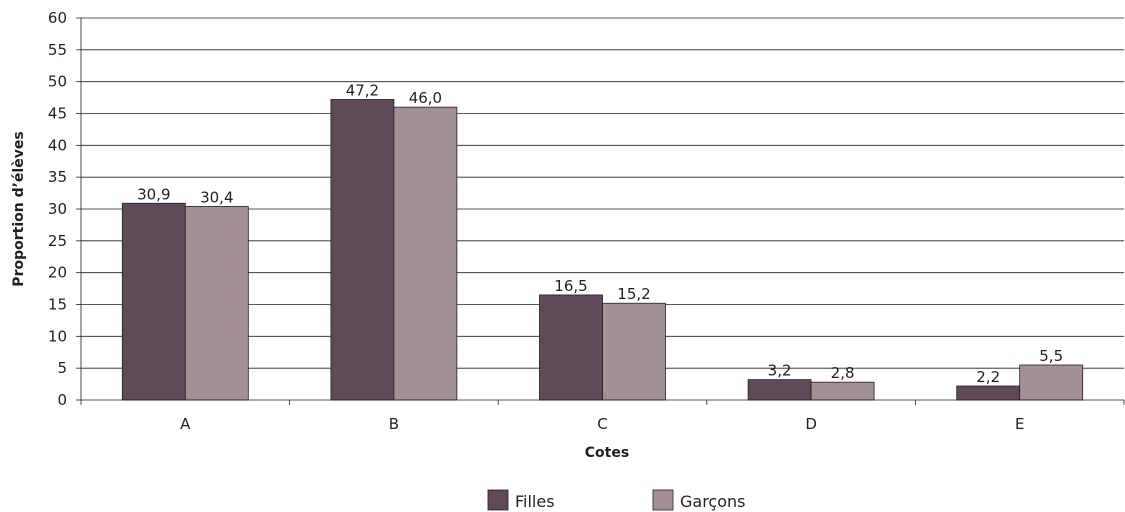  Describe the element at coordinates (362, 90) in the screenshot. I see `data-label: 47,2` at that location.